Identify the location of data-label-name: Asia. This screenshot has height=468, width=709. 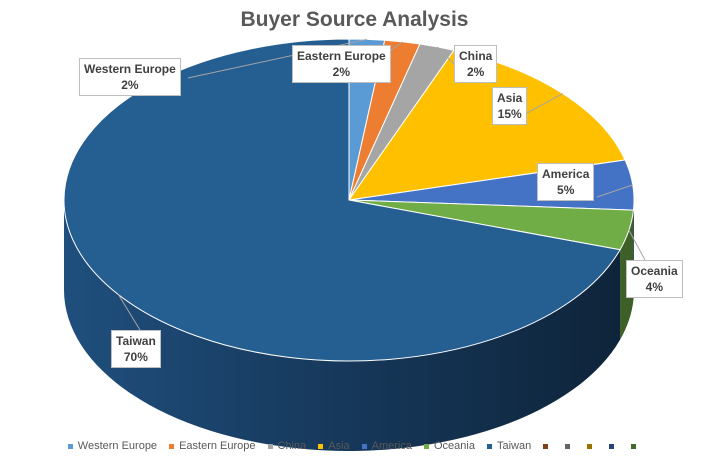
(510, 98).